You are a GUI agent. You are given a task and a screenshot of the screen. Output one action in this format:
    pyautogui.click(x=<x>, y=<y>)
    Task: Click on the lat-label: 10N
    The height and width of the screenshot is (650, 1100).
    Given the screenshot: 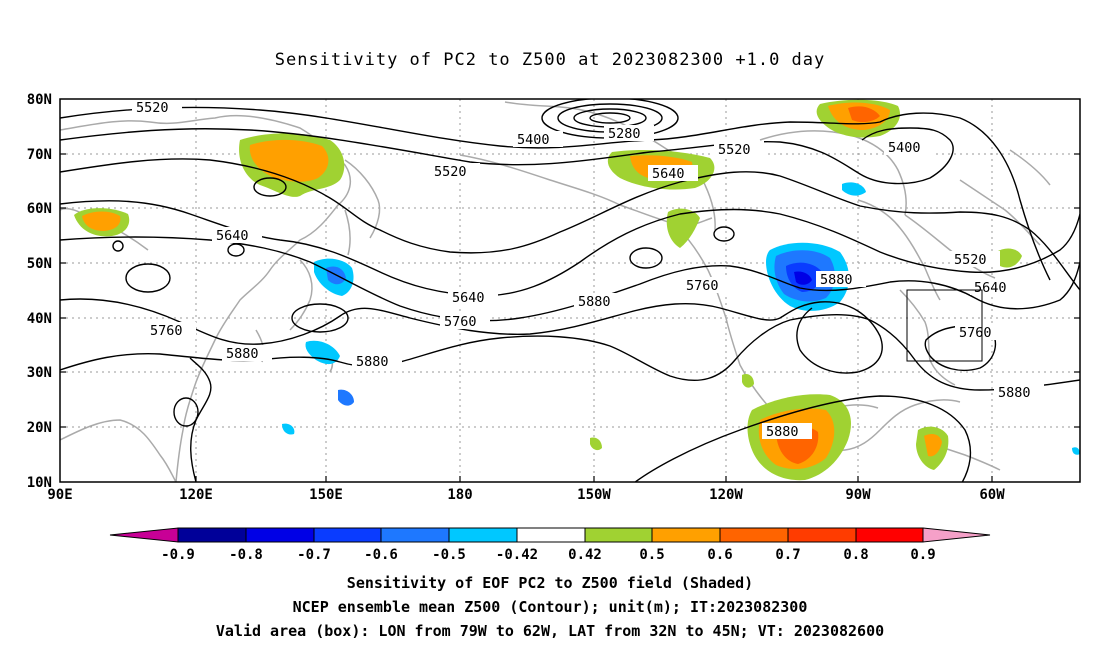 What is the action you would take?
    pyautogui.click(x=39, y=483)
    